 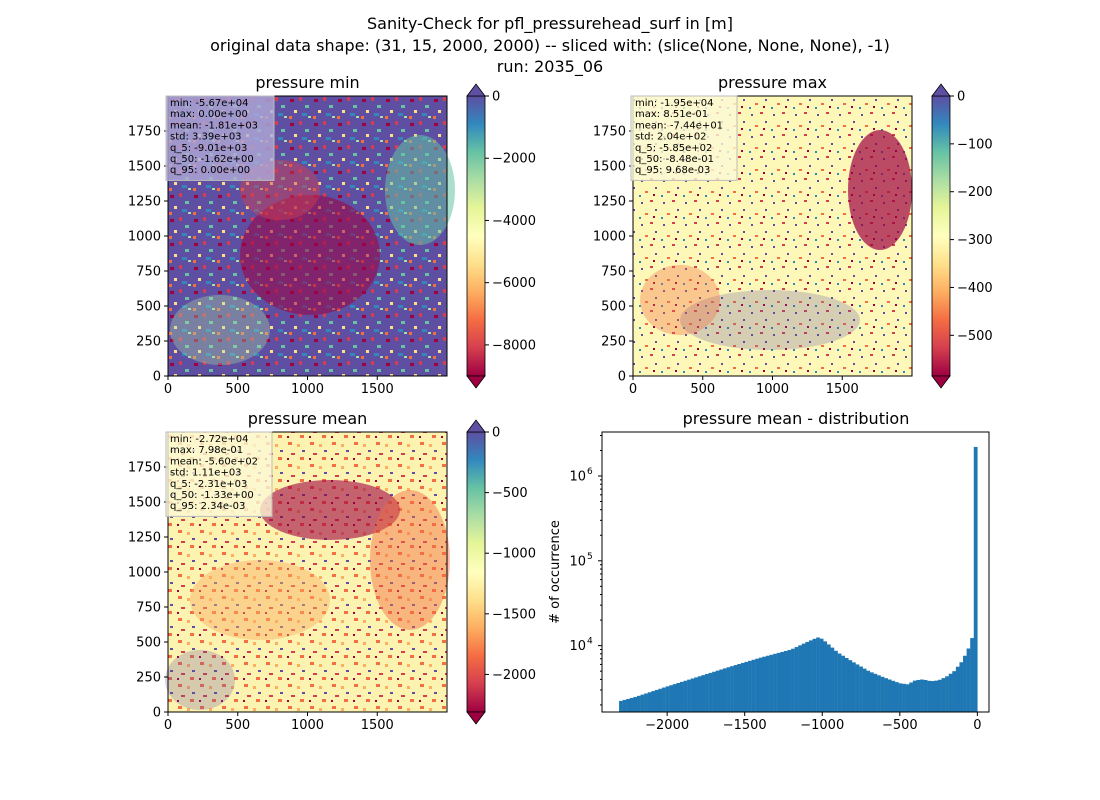 I want to click on panel-title: pressure mean - distribution, so click(x=796, y=418).